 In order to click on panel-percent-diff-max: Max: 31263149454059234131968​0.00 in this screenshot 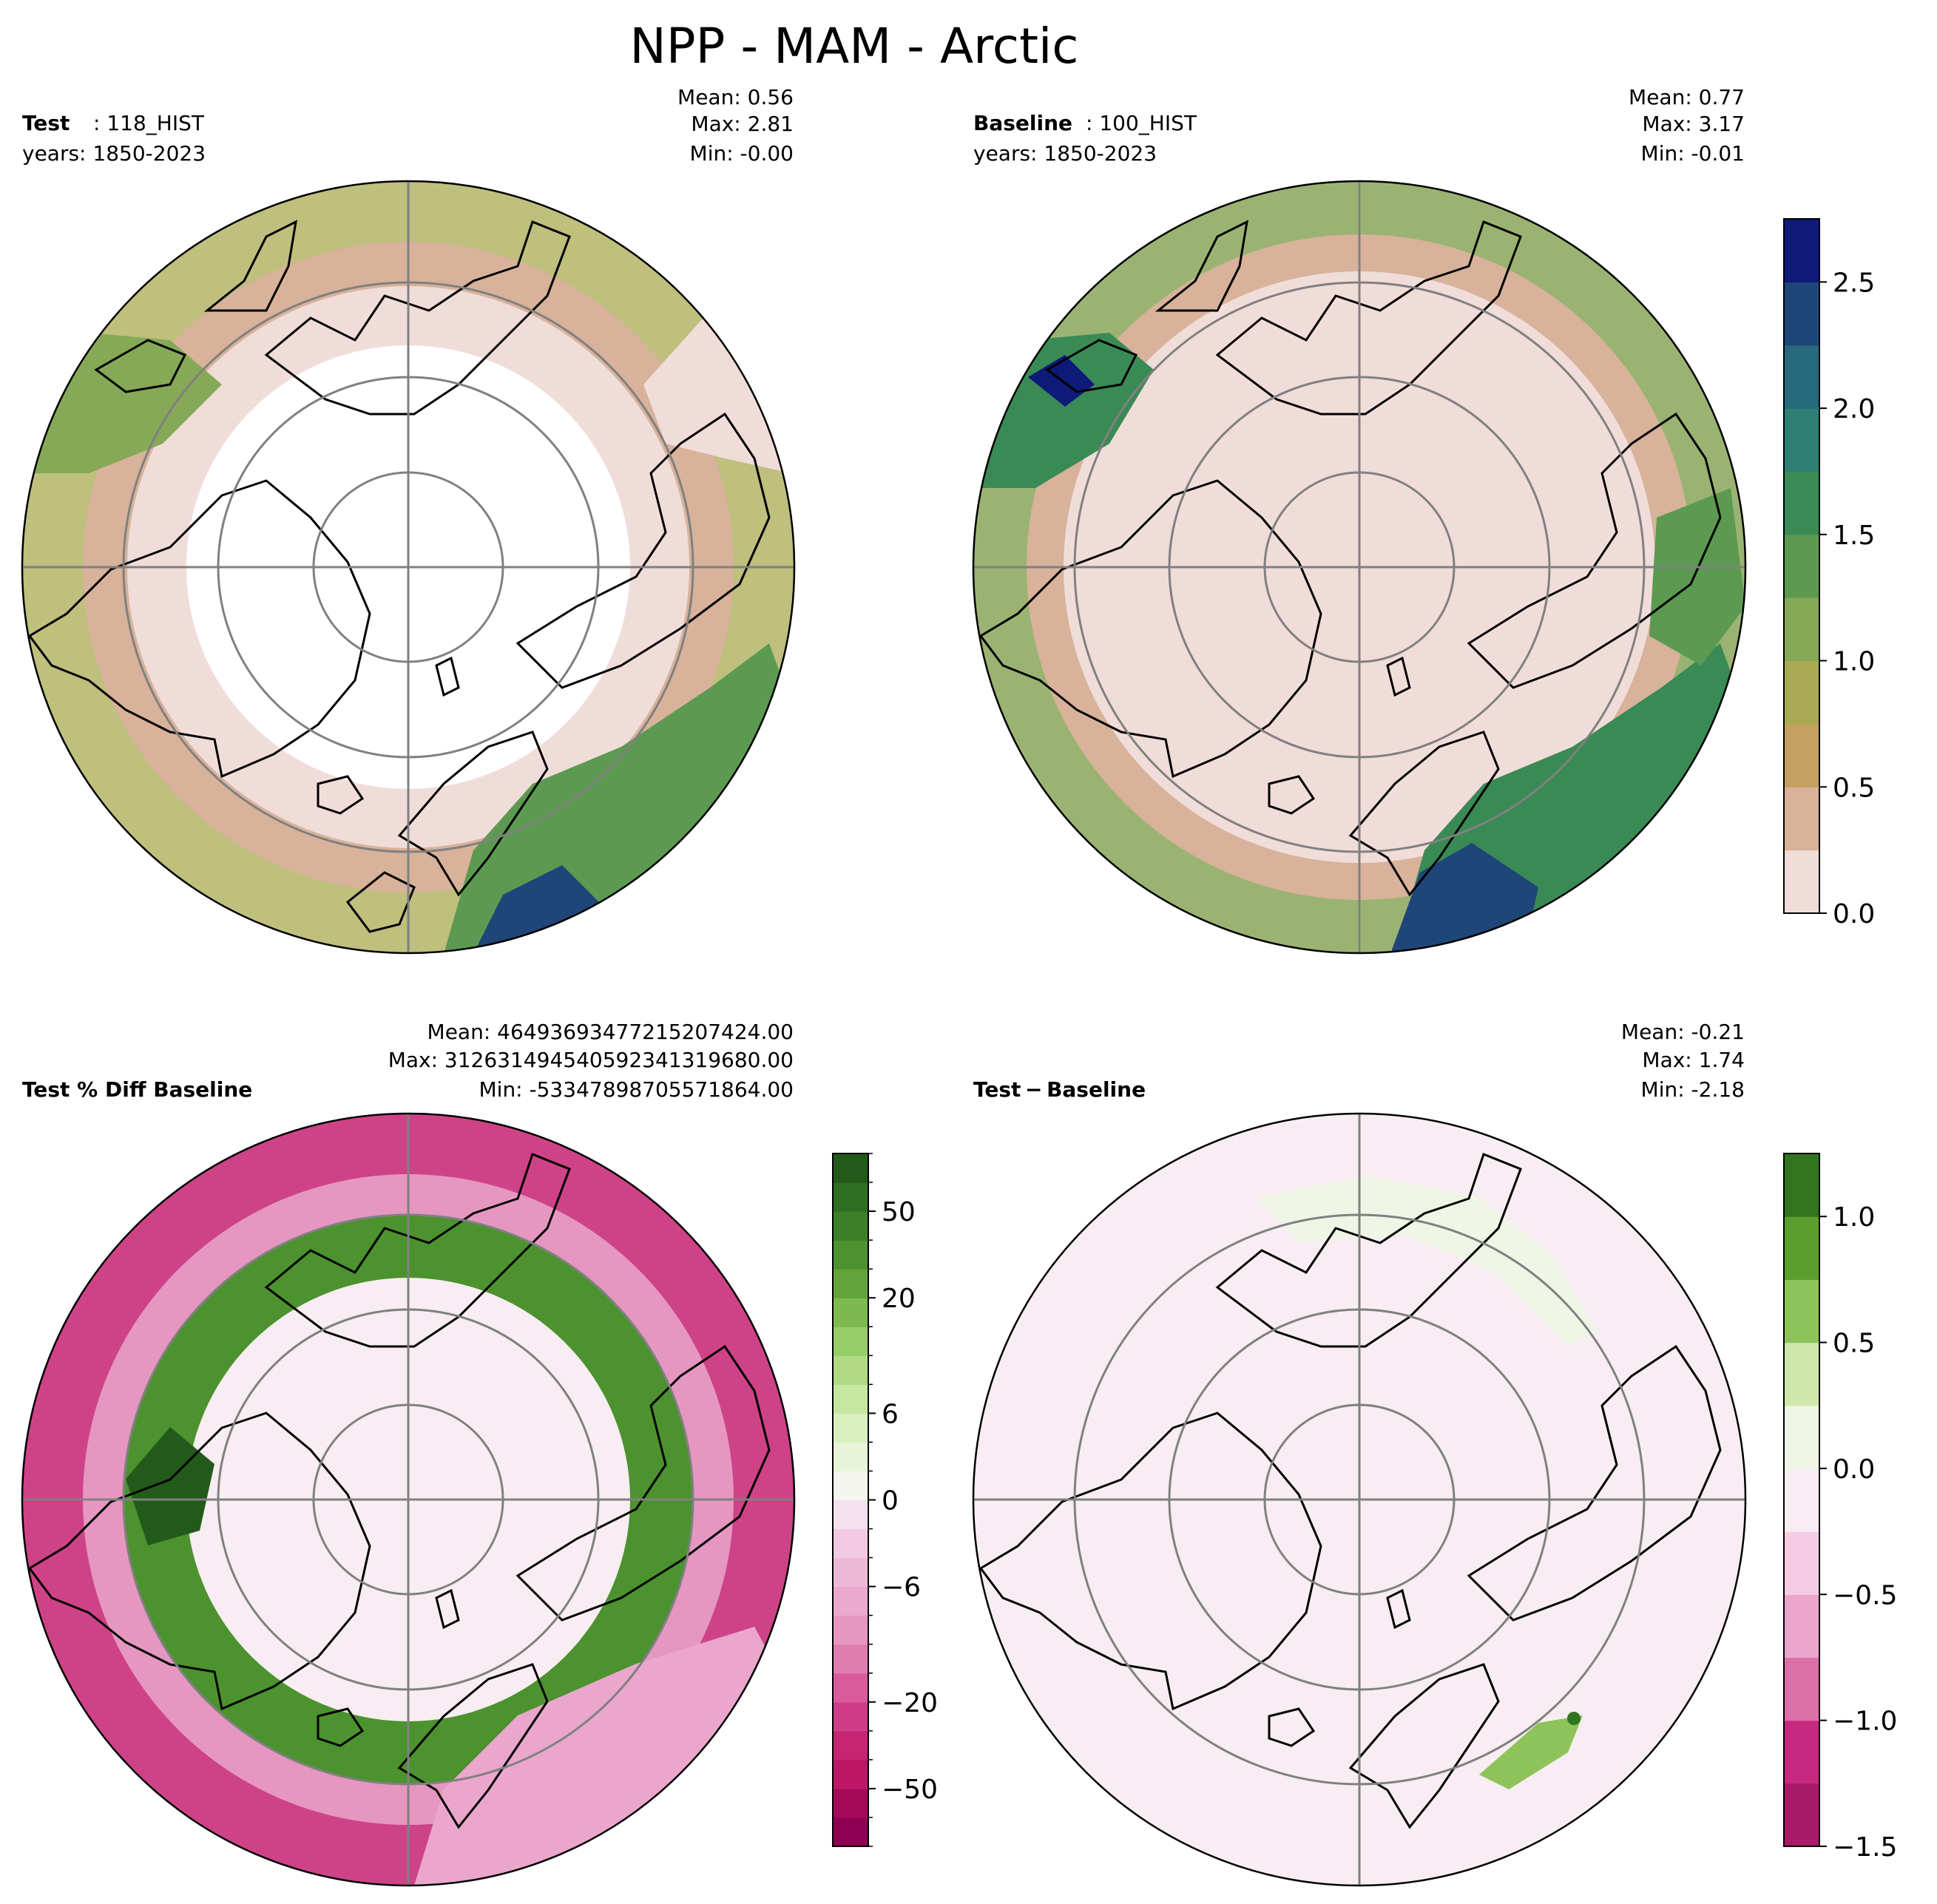, I will do `click(591, 1060)`.